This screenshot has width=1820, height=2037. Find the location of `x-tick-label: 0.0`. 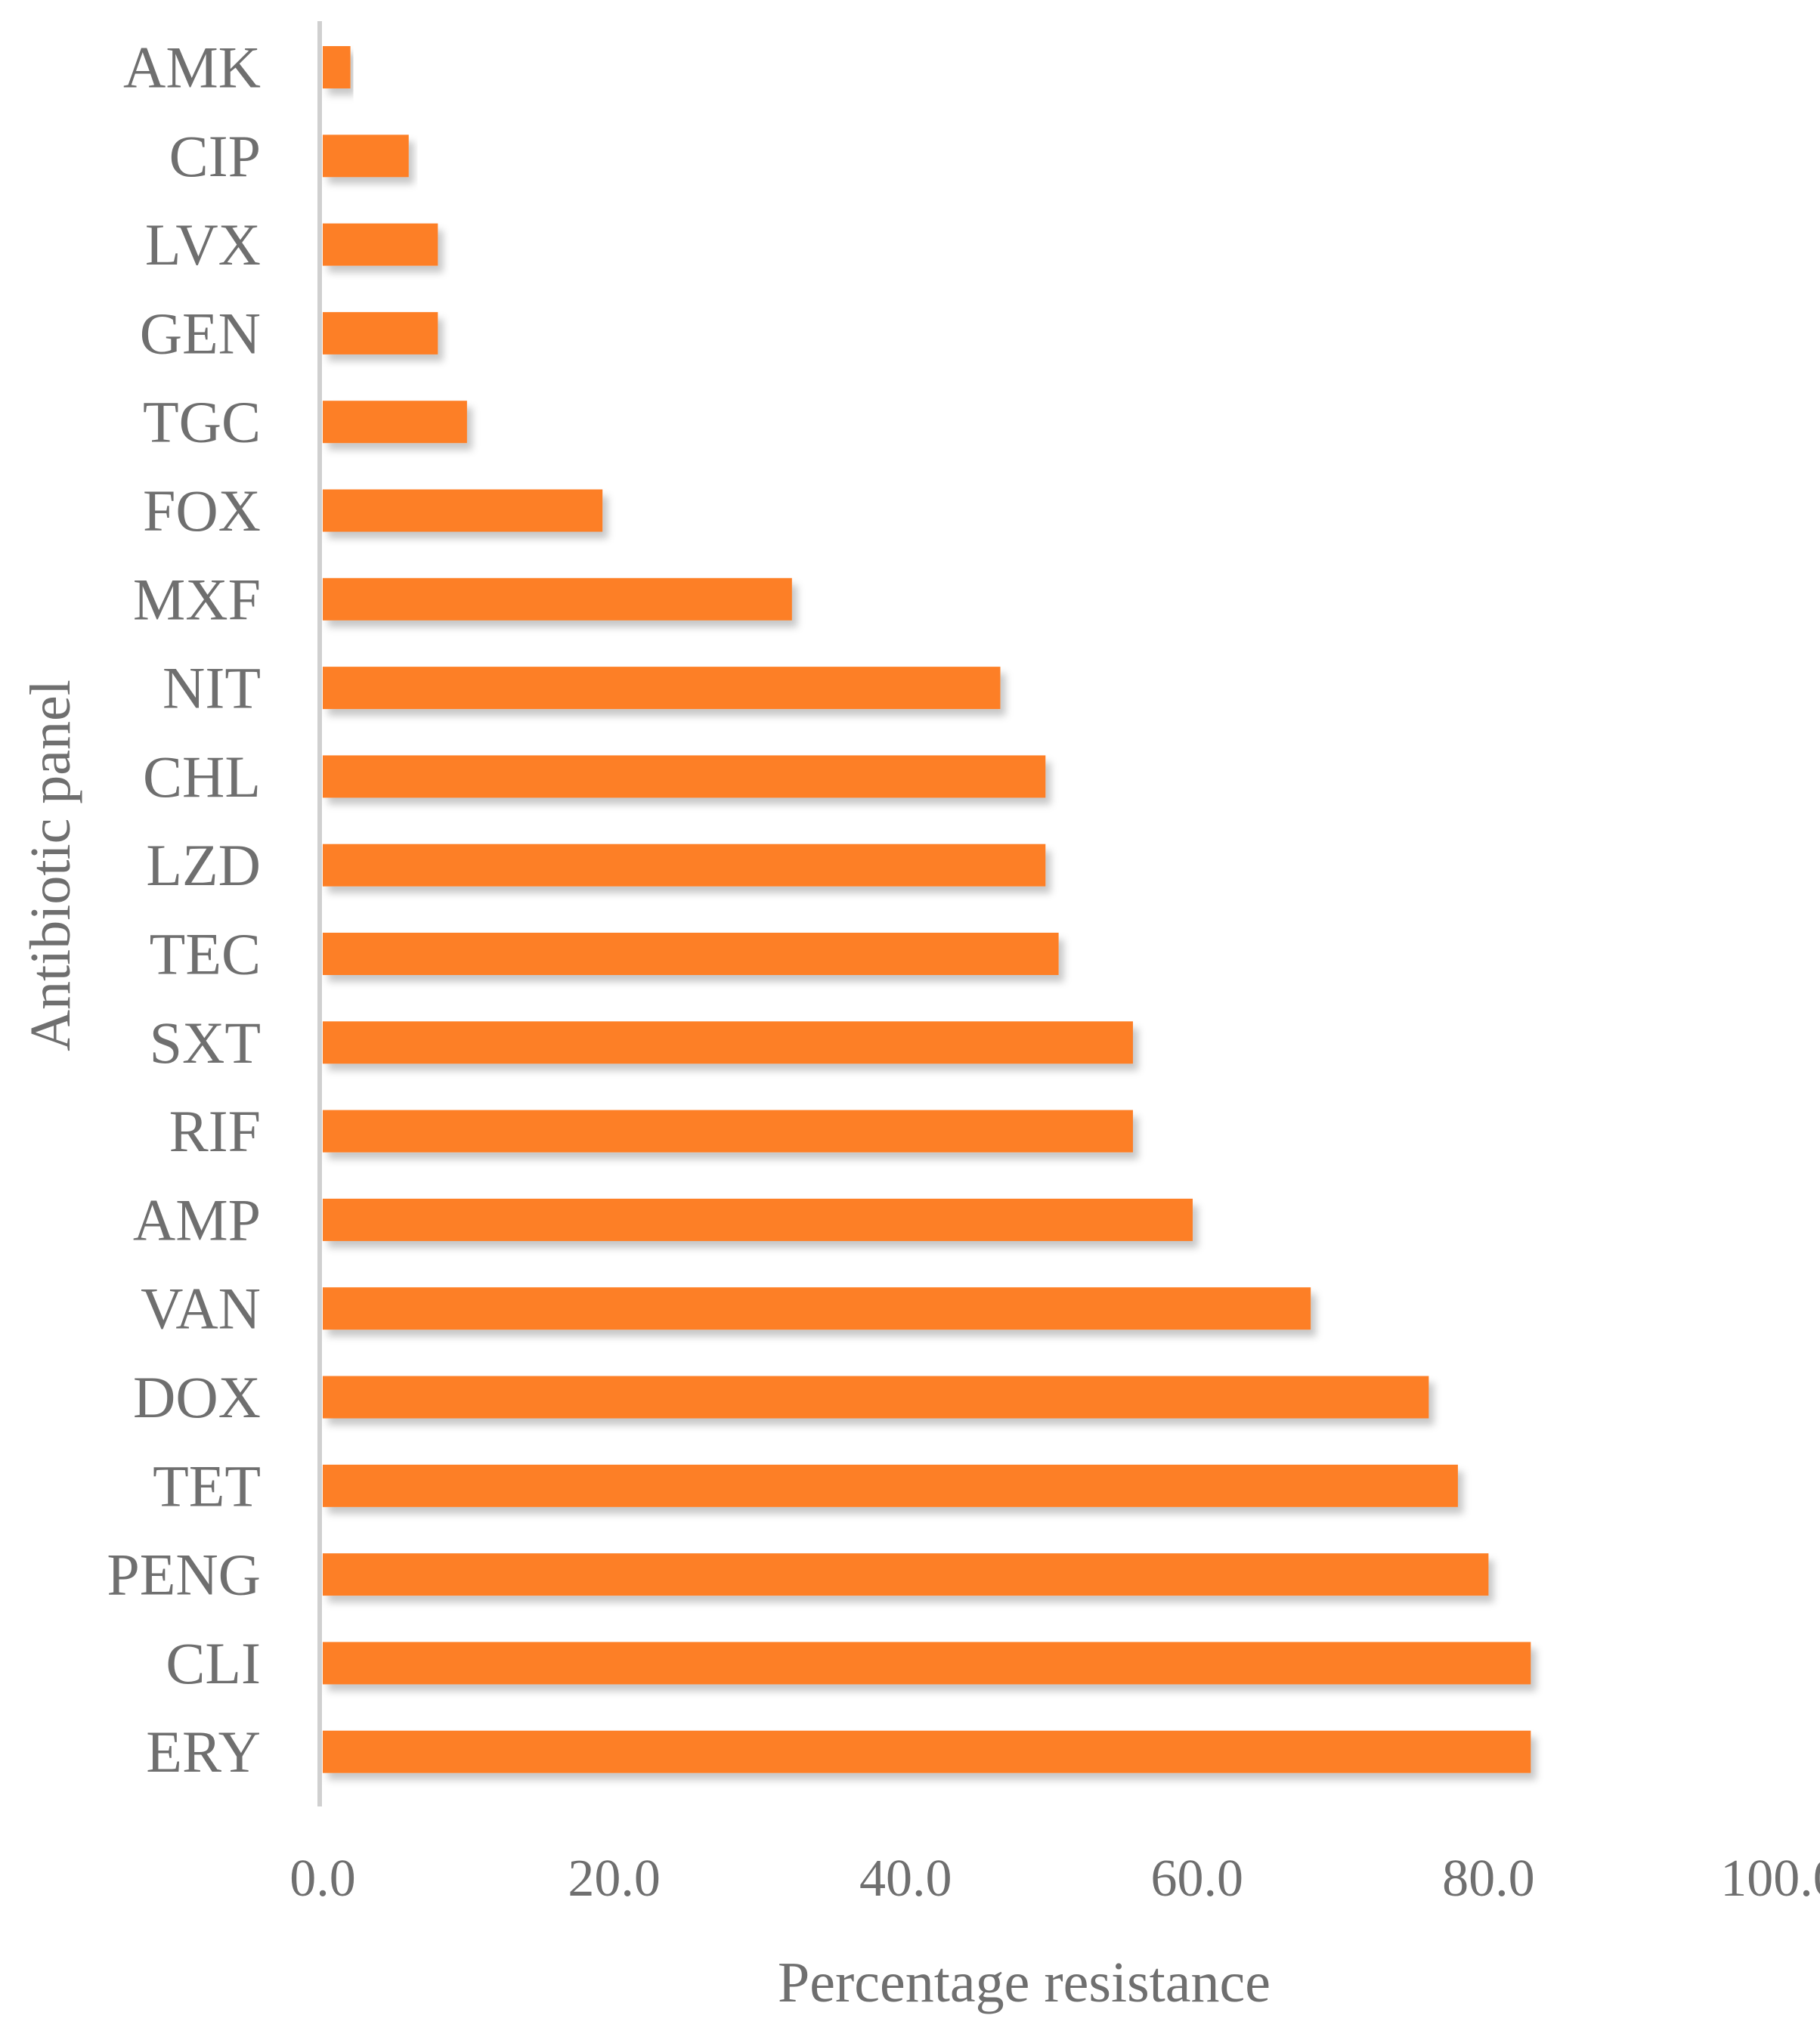

x-tick-label: 0.0 is located at coordinates (322, 1879).